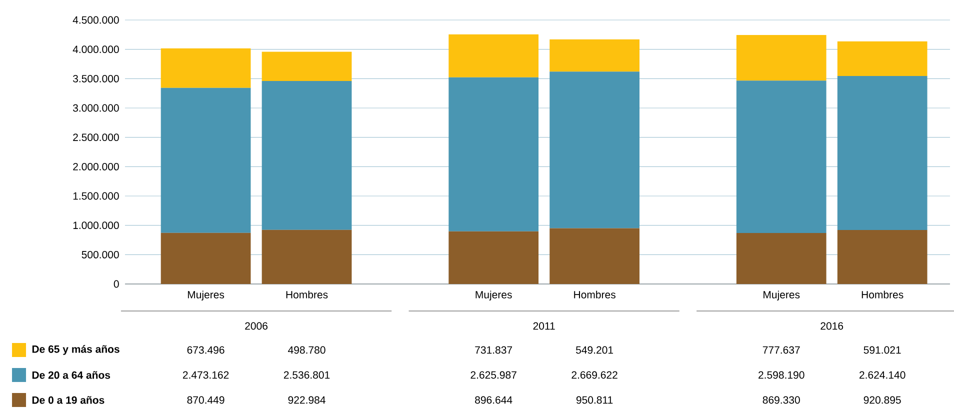 The width and height of the screenshot is (954, 410). I want to click on data-label: 2.473.162, so click(205, 375).